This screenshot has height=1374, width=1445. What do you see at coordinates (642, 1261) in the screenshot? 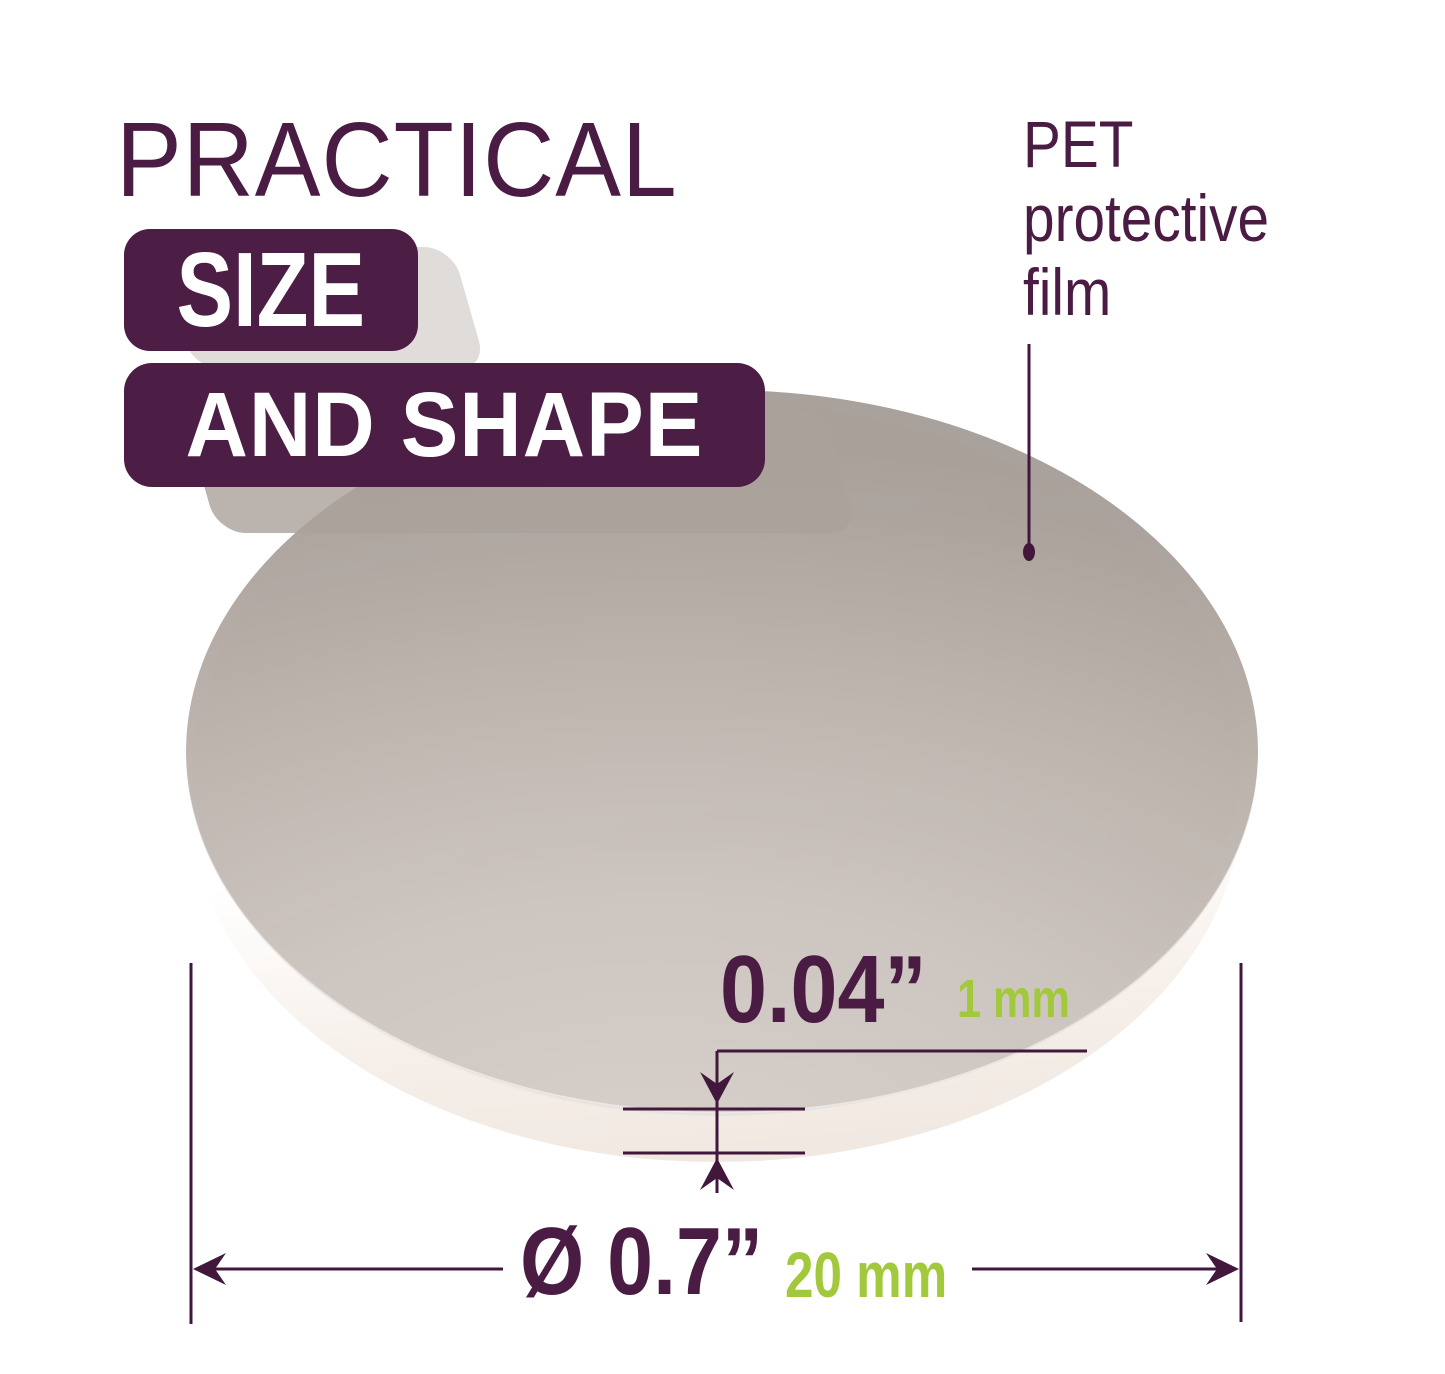
I see `diameter-imperial-label: Ø 0.7”` at bounding box center [642, 1261].